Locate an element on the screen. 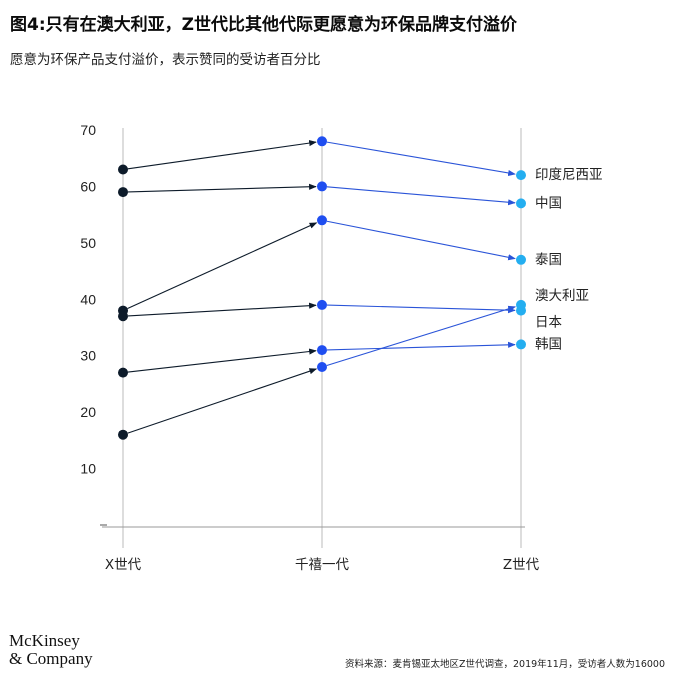 The height and width of the screenshot is (690, 675). y-tick-label: 70 is located at coordinates (88, 130).